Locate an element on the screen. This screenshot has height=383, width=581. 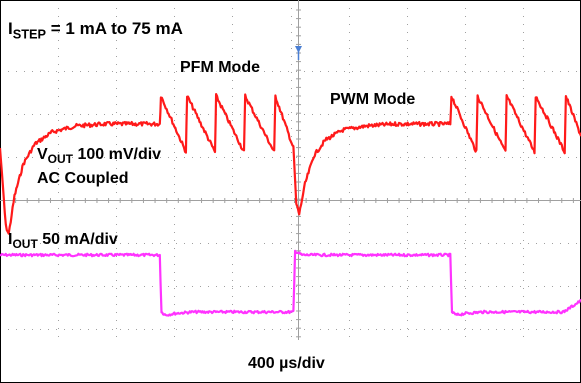
pfm-mode-label: PFM Mode is located at coordinates (220, 67).